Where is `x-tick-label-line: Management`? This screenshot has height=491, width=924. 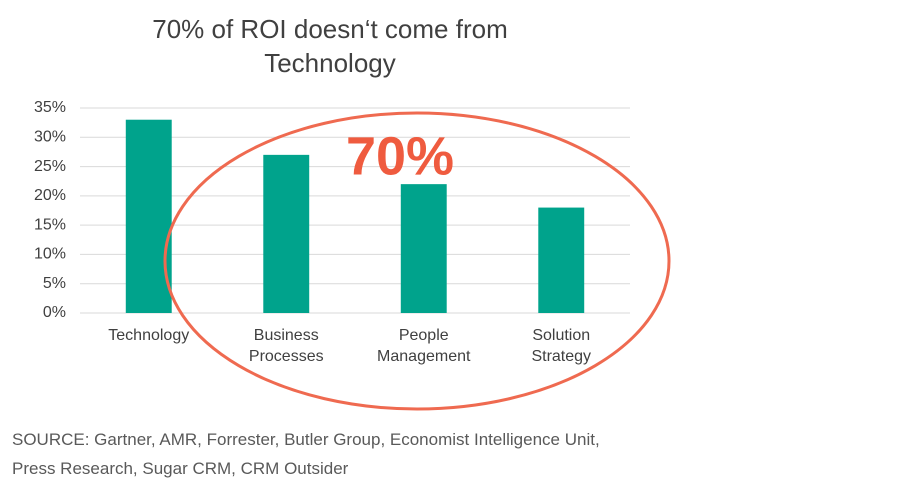
x-tick-label-line: Management is located at coordinates (424, 356).